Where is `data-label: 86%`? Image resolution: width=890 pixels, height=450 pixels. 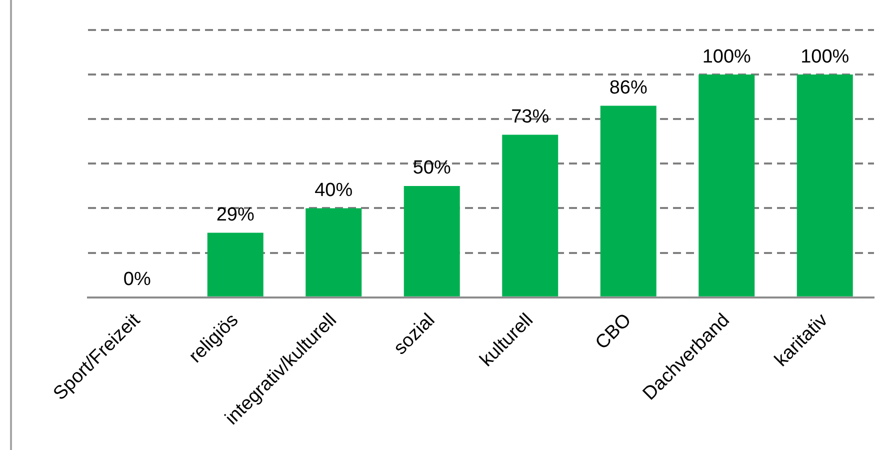 data-label: 86% is located at coordinates (628, 87).